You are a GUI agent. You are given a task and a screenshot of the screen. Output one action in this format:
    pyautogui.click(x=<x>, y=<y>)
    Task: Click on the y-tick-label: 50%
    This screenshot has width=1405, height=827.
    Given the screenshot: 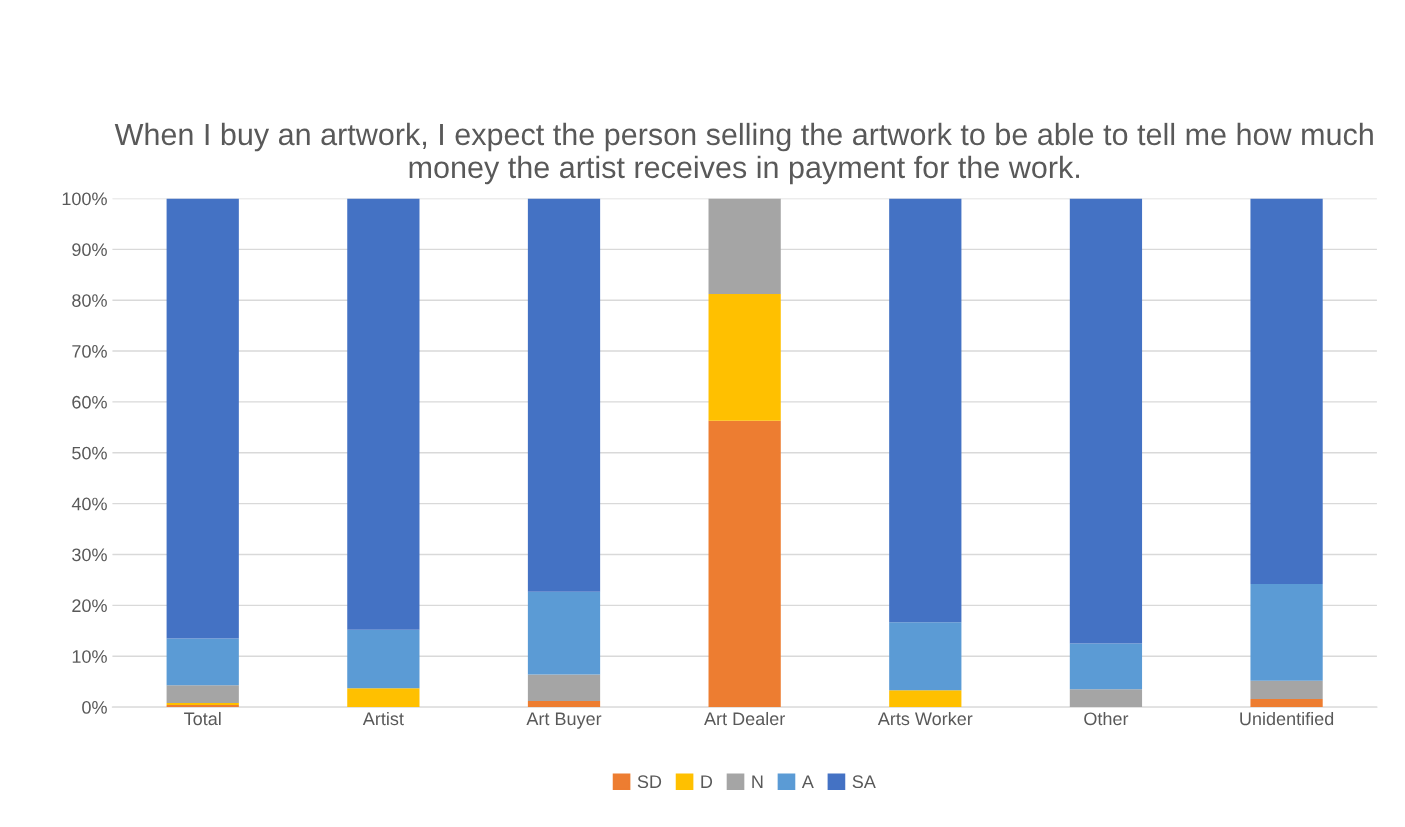 What is the action you would take?
    pyautogui.click(x=89, y=453)
    